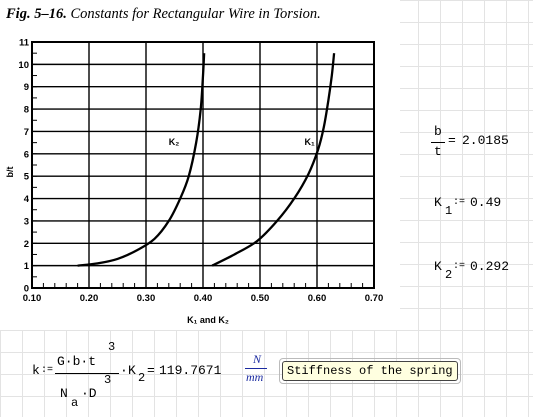  Describe the element at coordinates (438, 266) in the screenshot. I see `k2-name: K` at that location.